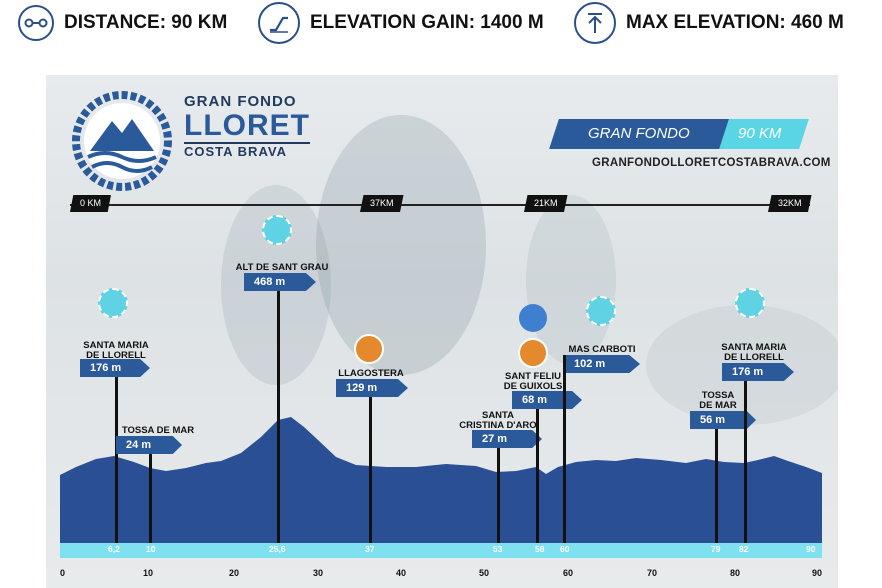  Describe the element at coordinates (427, 22) in the screenshot. I see `elevation-gain-label: ELEVATION GAIN: 1400 M` at that location.